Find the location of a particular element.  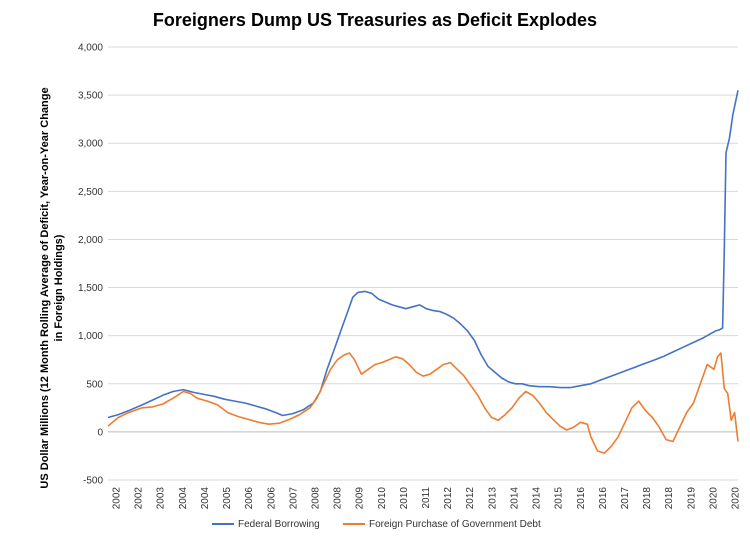

x-tick-label: 2007 is located at coordinates (293, 498).